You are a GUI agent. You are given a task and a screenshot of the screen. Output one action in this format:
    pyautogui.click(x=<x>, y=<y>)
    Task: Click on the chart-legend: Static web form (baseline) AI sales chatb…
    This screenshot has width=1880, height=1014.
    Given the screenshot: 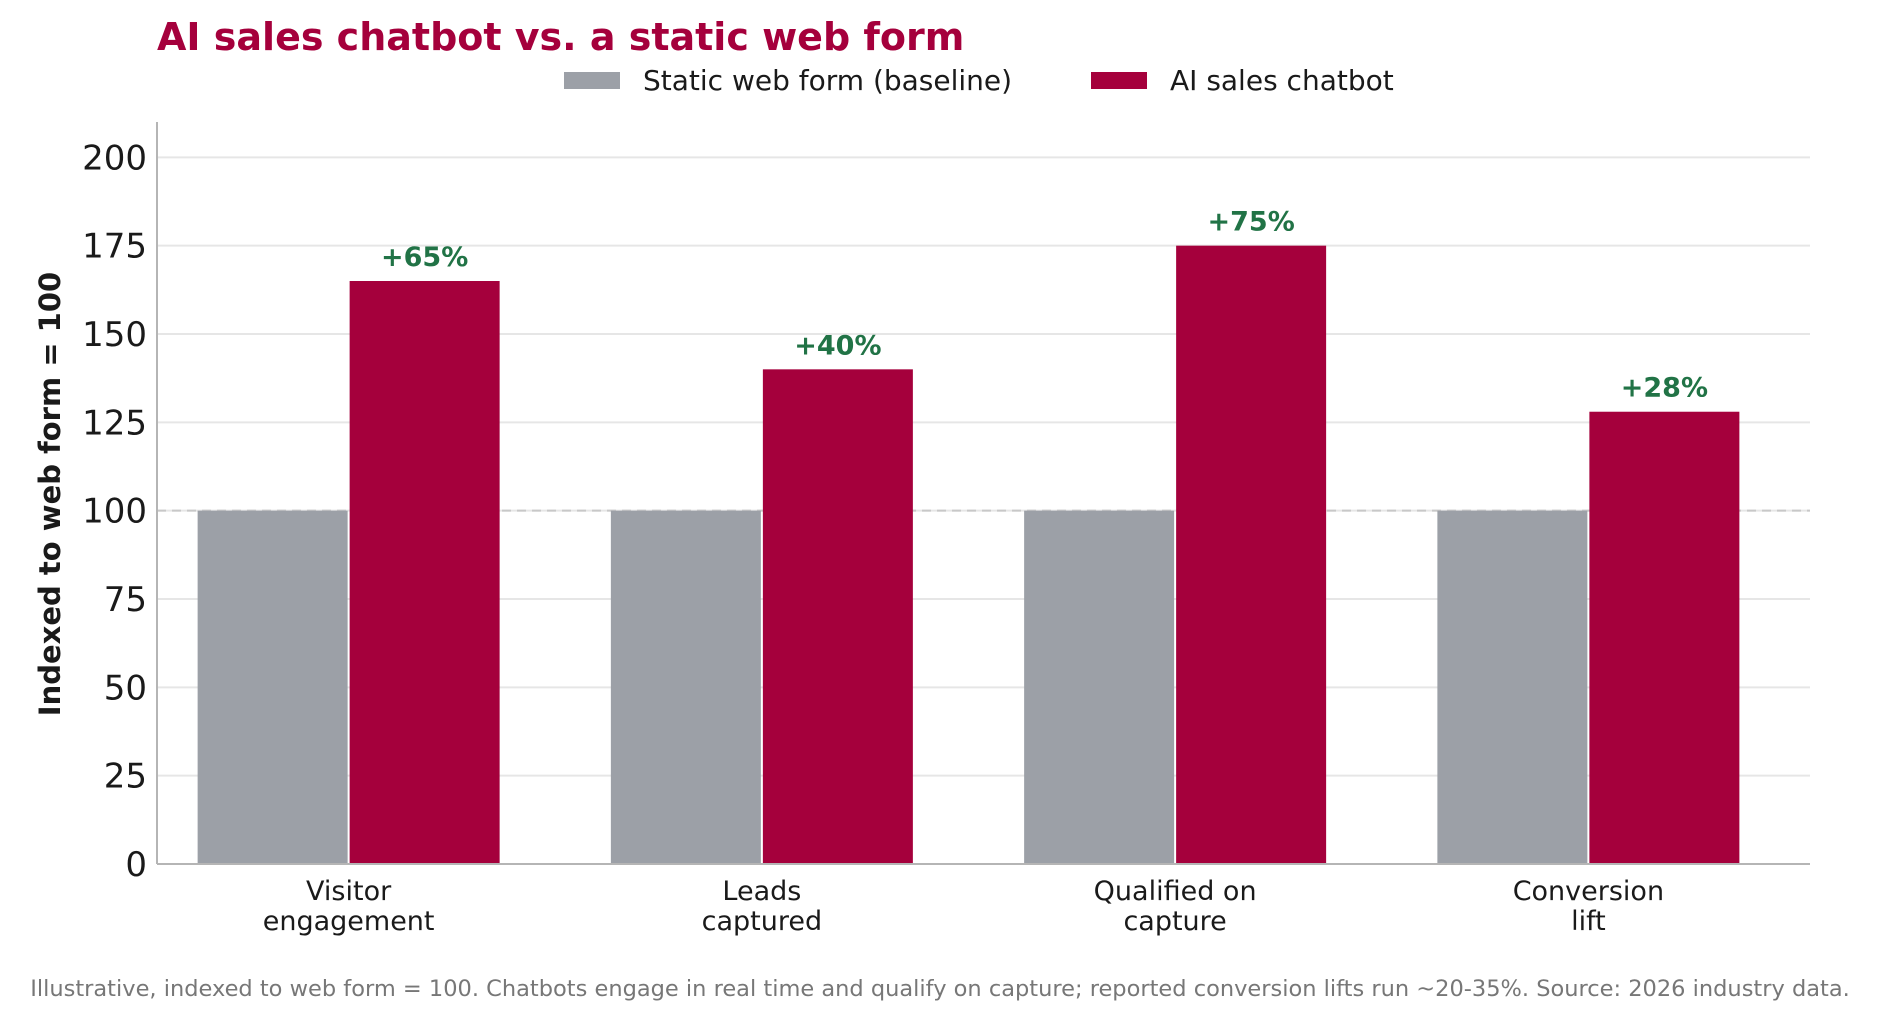 What is the action you would take?
    pyautogui.click(x=979, y=80)
    